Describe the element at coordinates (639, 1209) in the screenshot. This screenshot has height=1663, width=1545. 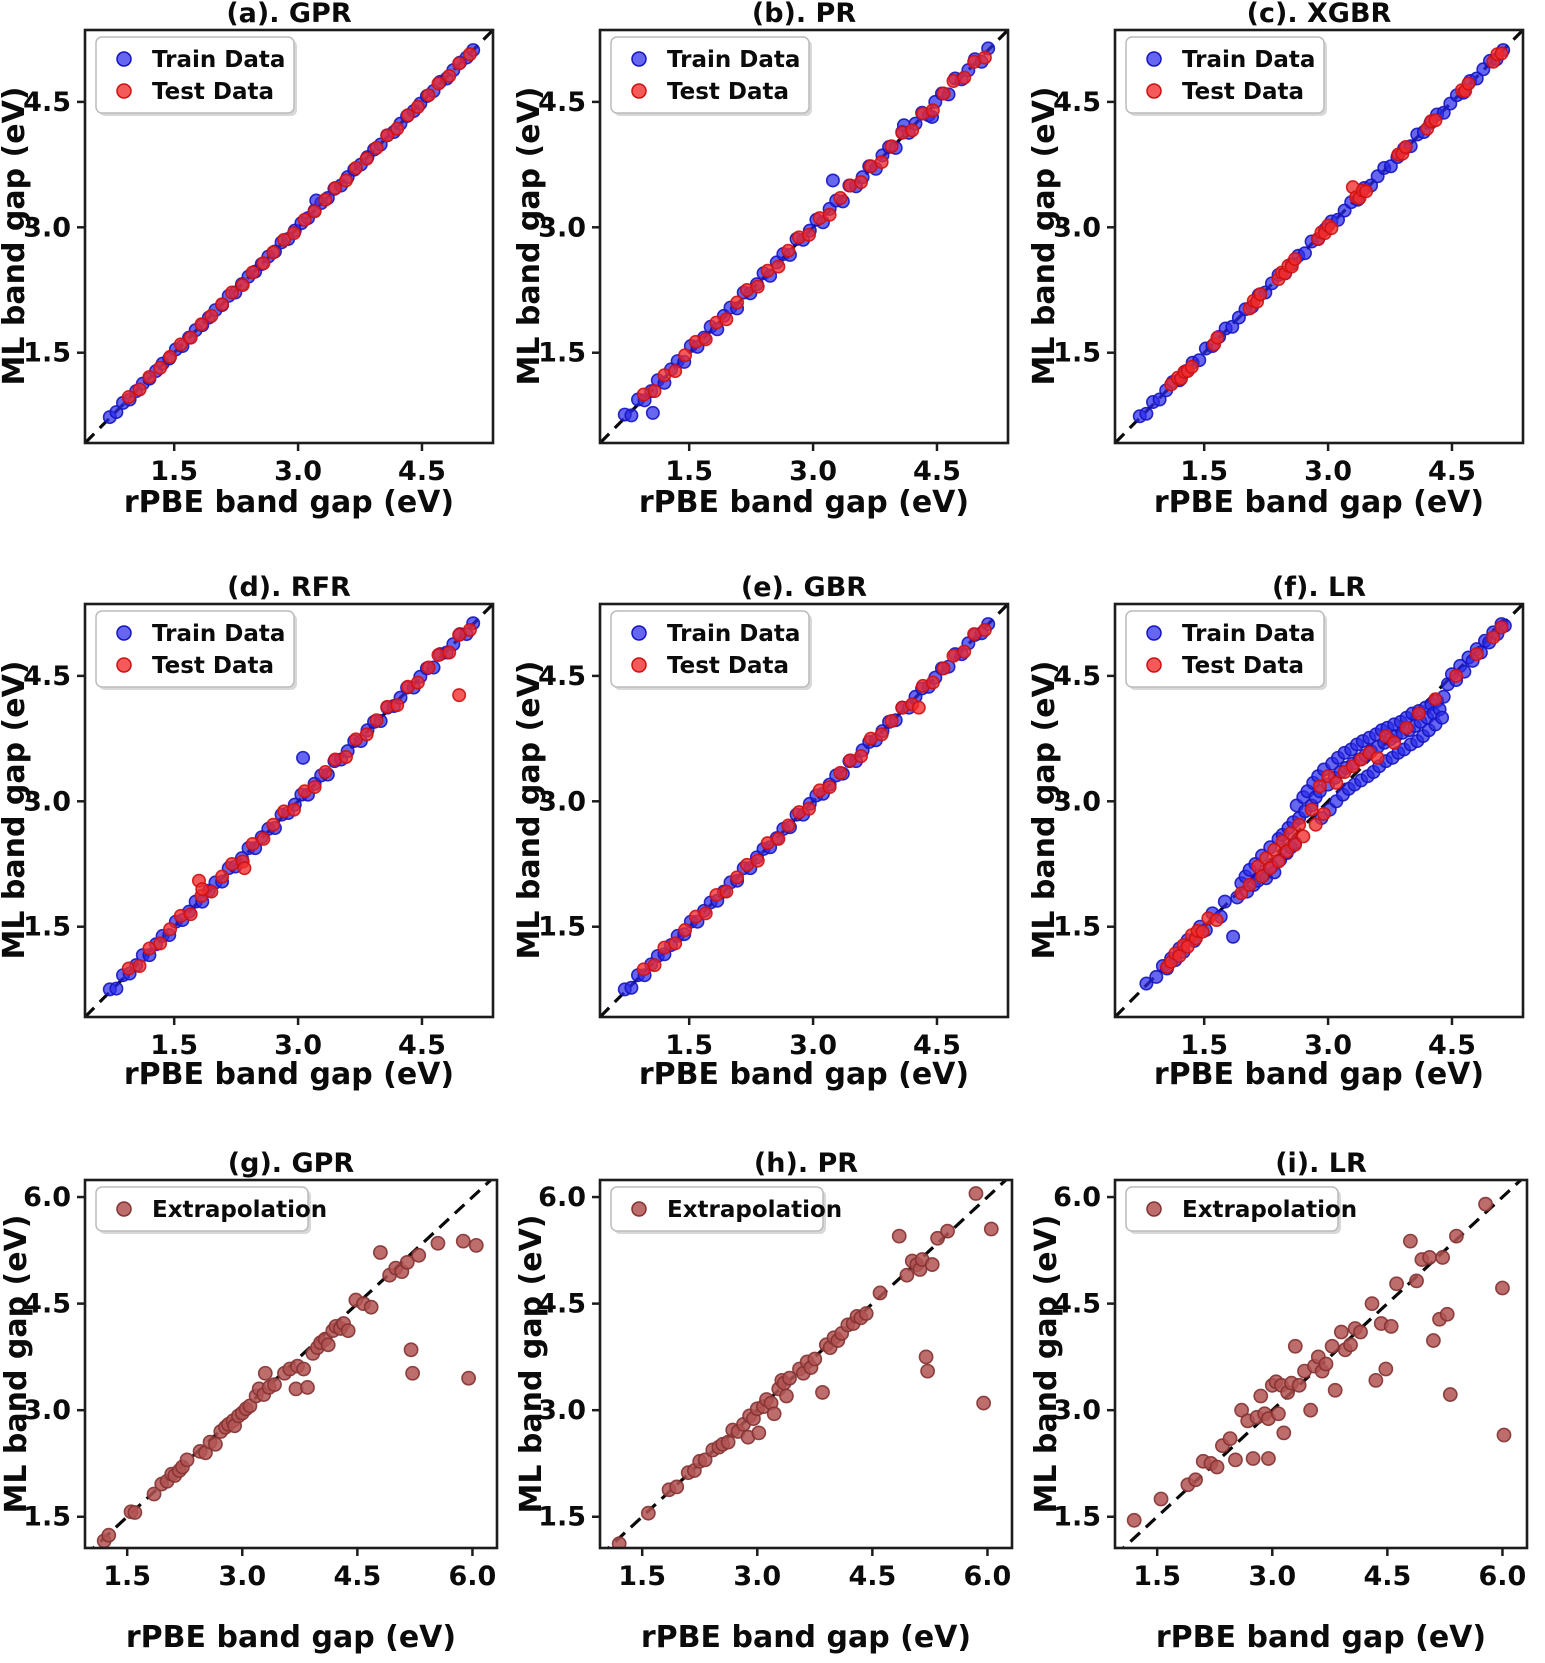
I see `legend-marker-extrapolation` at that location.